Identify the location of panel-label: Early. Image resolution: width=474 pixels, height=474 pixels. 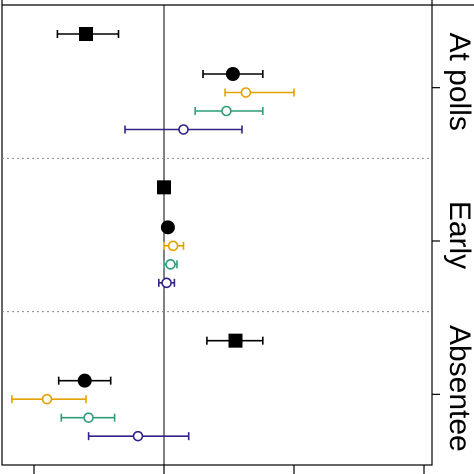
(458, 235).